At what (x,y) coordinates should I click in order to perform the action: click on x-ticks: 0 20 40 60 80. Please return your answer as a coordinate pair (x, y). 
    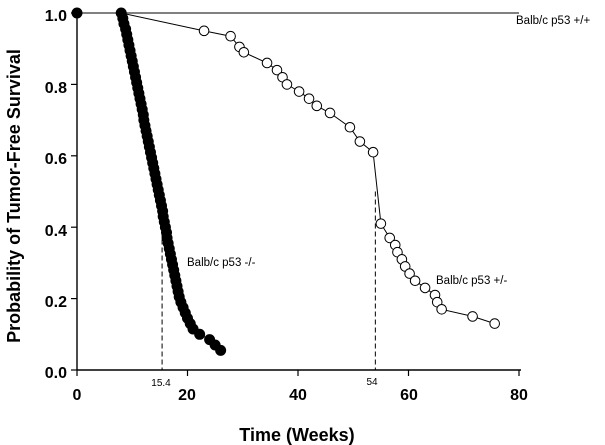
    Looking at the image, I should click on (300, 395).